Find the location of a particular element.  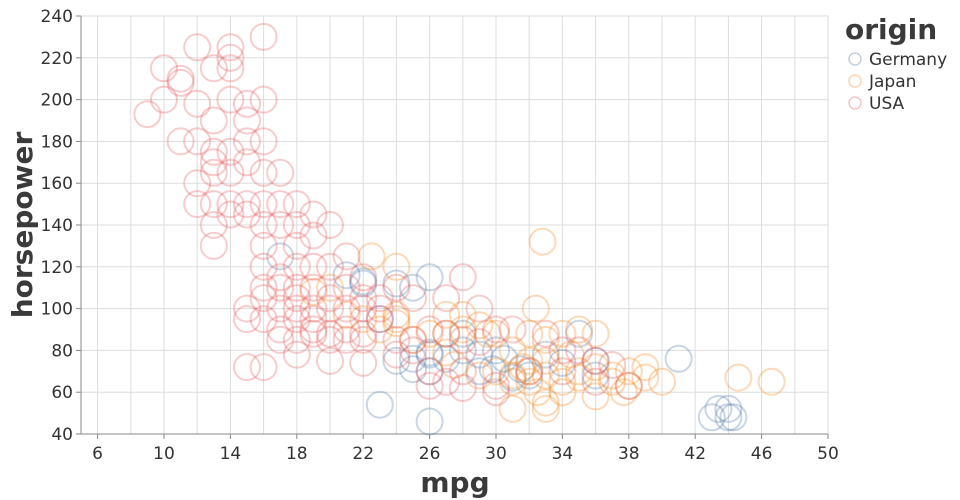

y-tick-label: 160 is located at coordinates (57, 184).